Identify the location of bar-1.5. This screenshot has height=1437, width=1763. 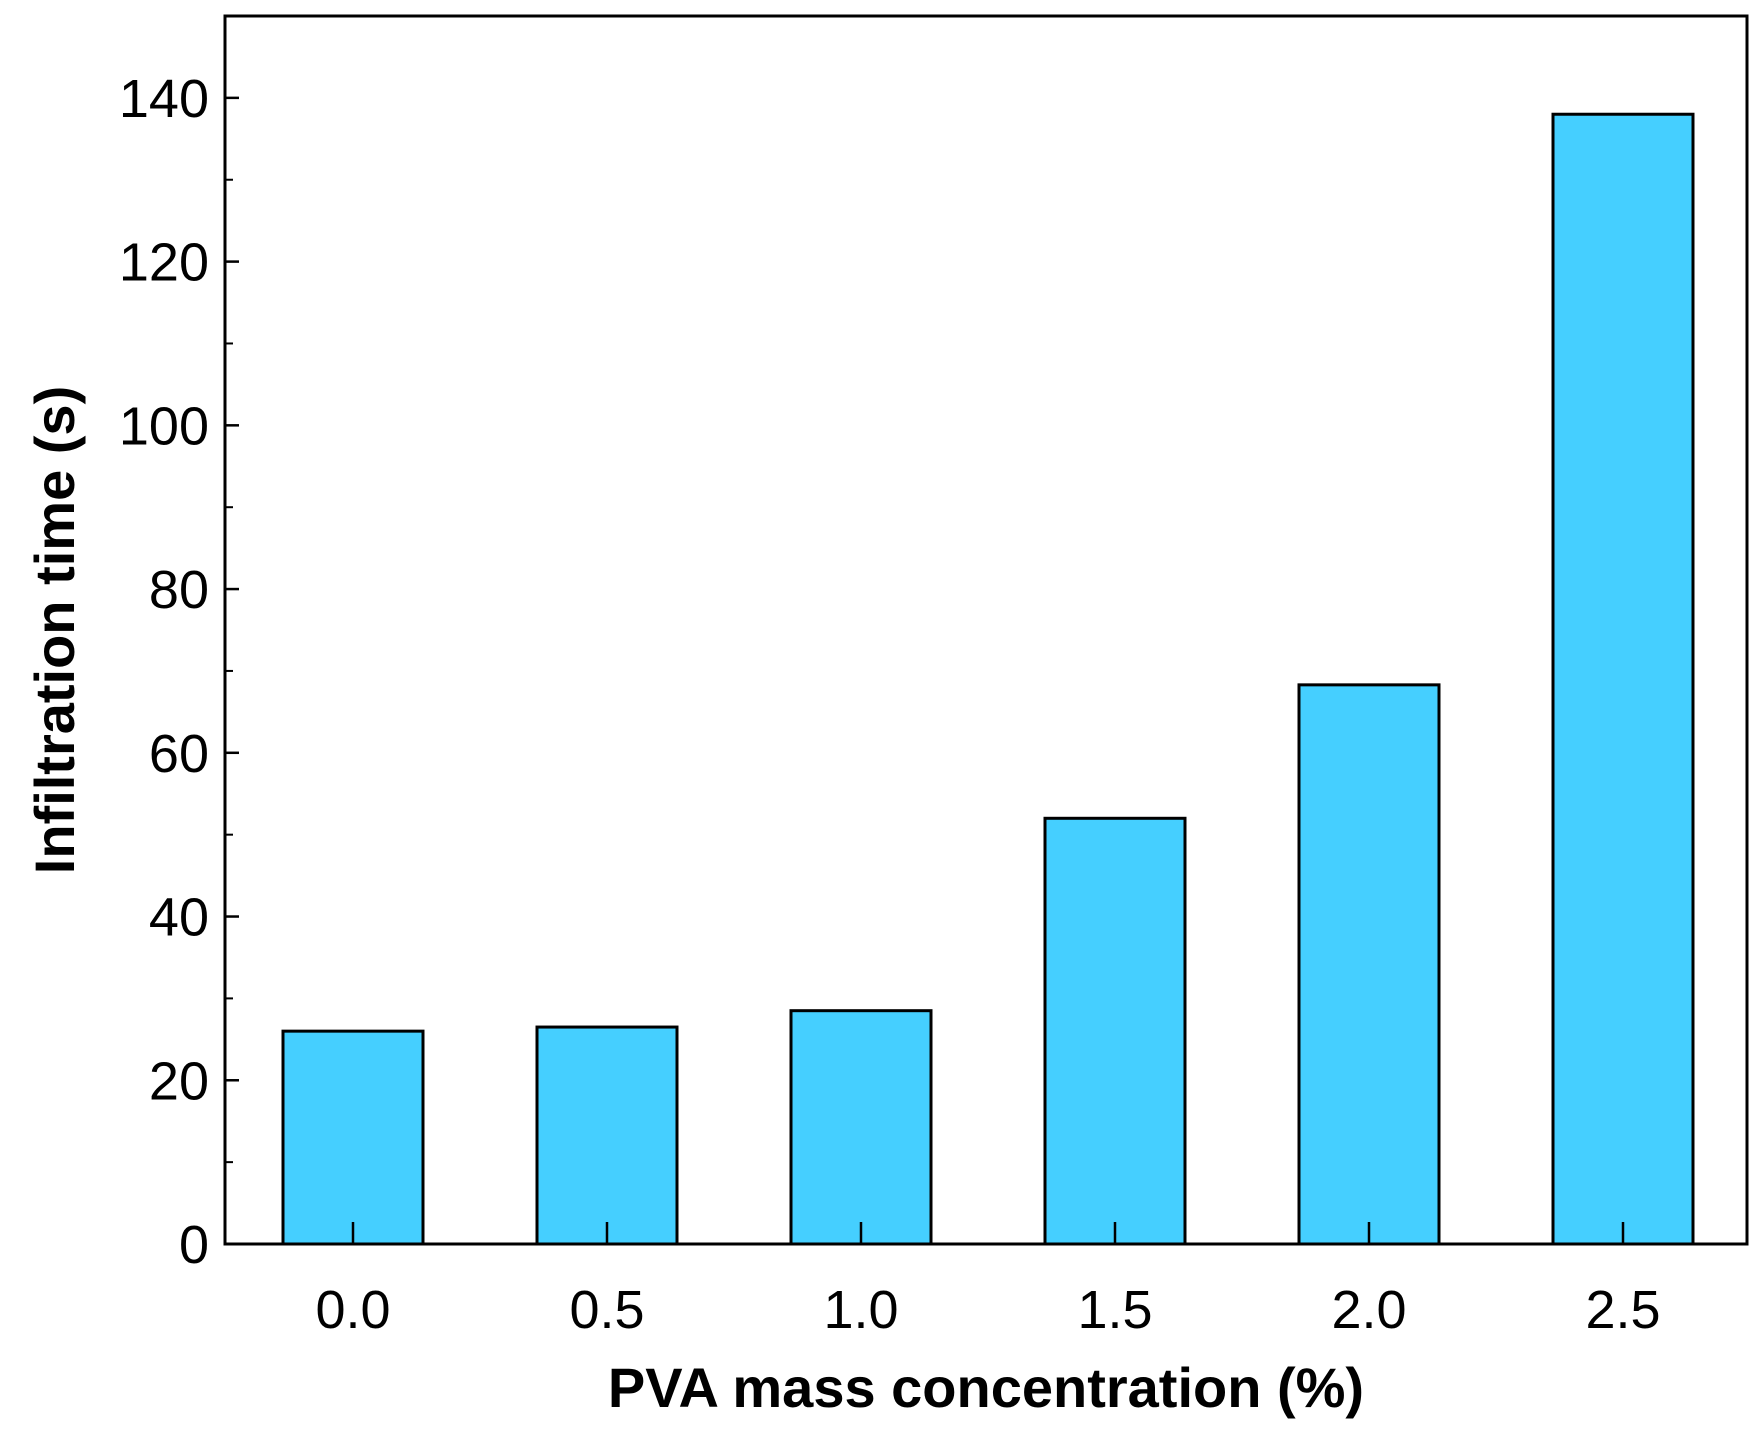
(1115, 1031).